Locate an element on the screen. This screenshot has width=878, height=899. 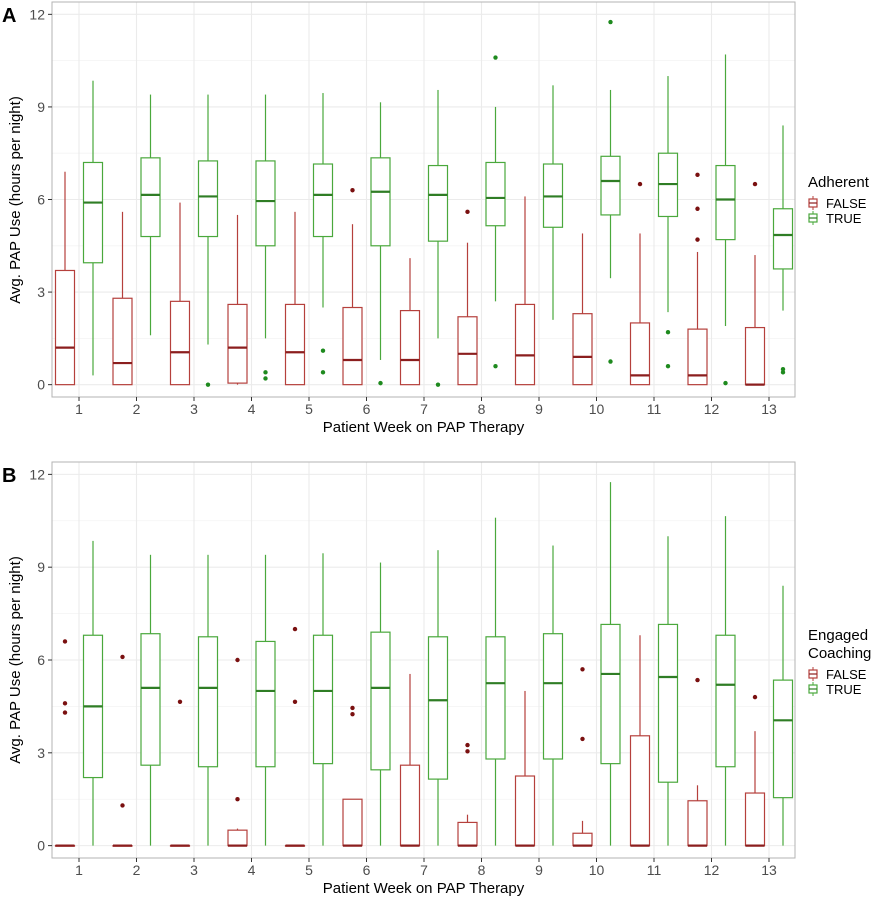
y-axis-title: Avg. PAP Use (hours per night) is located at coordinates (15, 660).